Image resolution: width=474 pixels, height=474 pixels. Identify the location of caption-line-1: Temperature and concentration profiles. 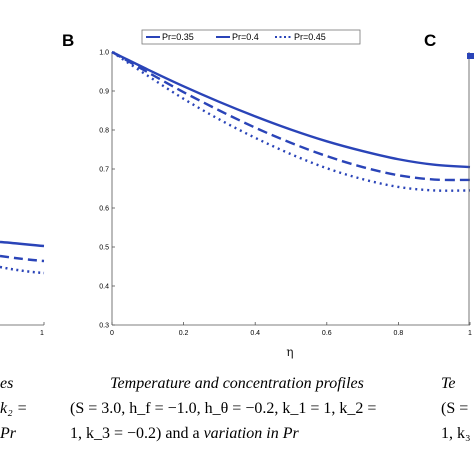
(237, 383).